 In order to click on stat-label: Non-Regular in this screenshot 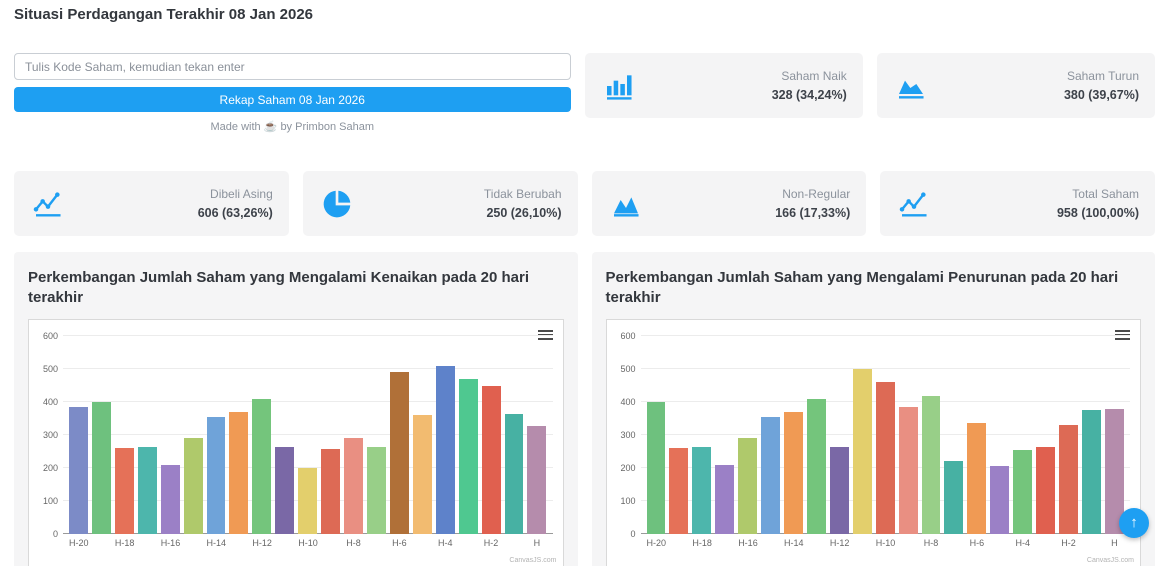, I will do `click(816, 194)`.